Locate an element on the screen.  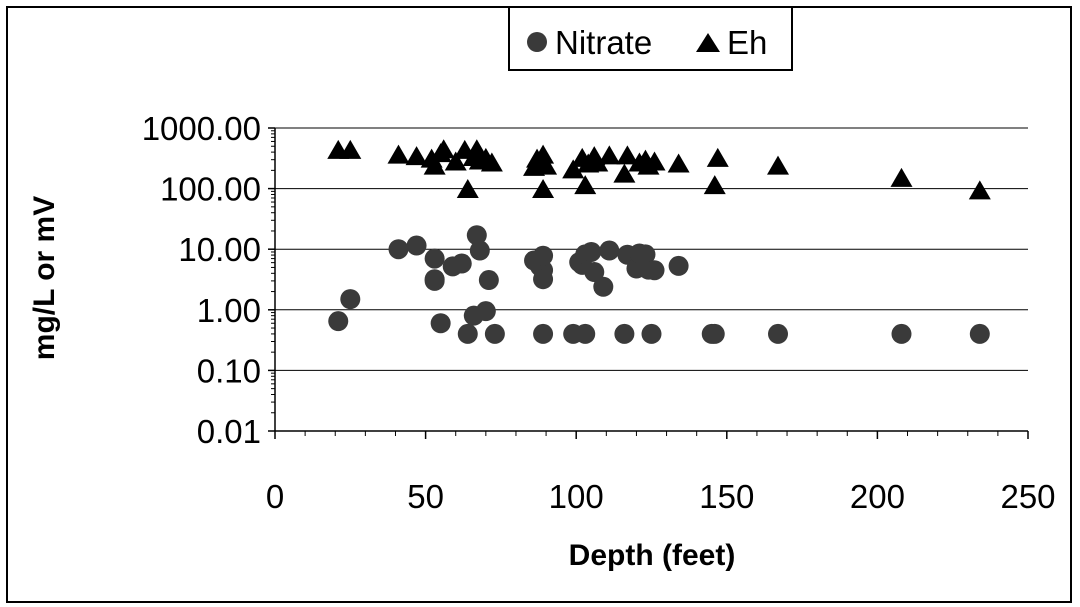
y-tick-label: 1.00 is located at coordinates (229, 310).